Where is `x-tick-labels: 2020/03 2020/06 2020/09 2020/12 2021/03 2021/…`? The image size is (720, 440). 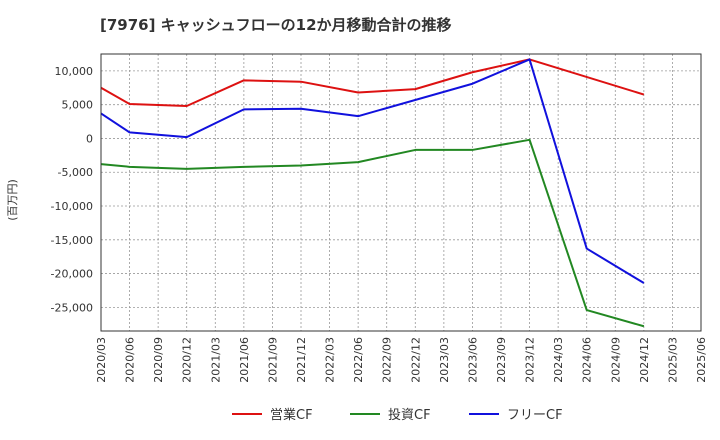 x-tick-labels: 2020/03 2020/06 2020/09 2020/12 2021/03 2021/… is located at coordinates (401, 360).